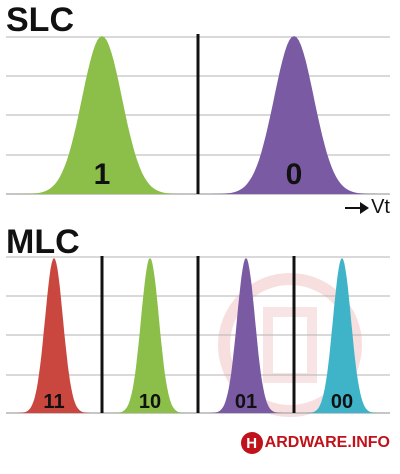  I want to click on state-label-1: 1, so click(102, 174).